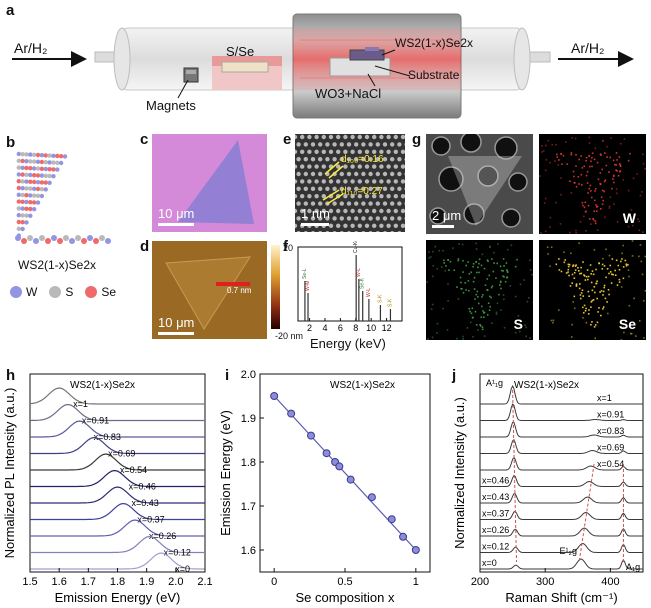  I want to click on y-axis-label: Emission Energy (eV), so click(225, 473).